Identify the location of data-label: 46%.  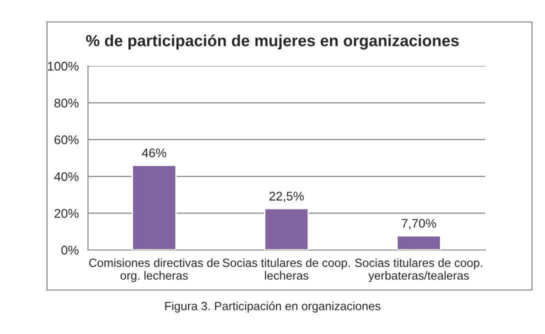
(154, 153).